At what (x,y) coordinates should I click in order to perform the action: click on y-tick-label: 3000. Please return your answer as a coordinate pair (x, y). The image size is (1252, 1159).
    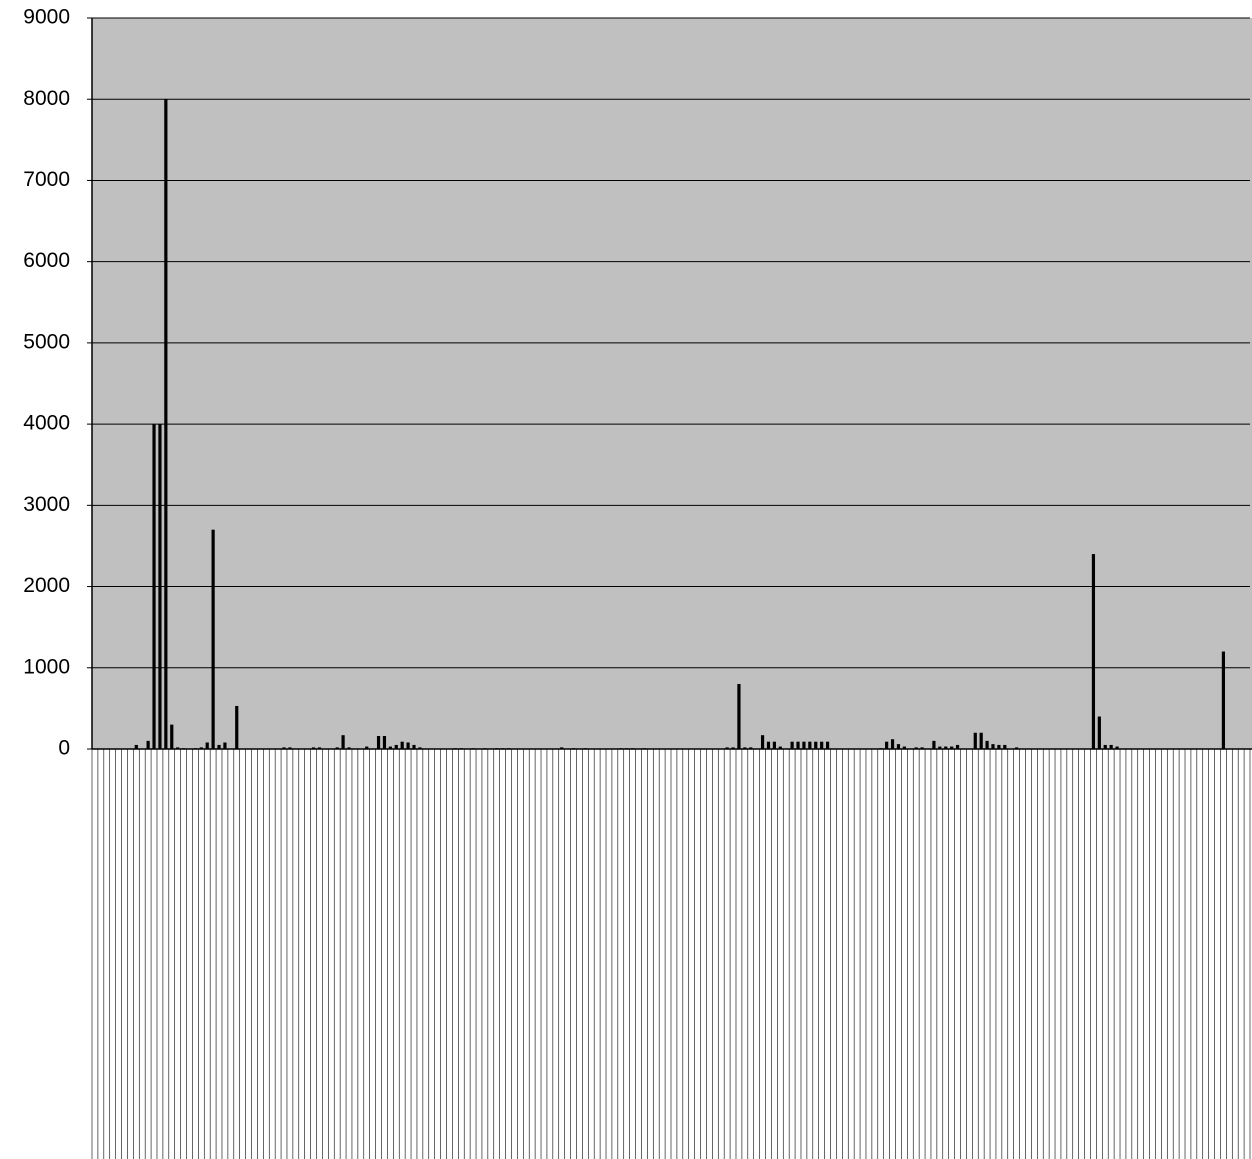
    Looking at the image, I should click on (46, 504).